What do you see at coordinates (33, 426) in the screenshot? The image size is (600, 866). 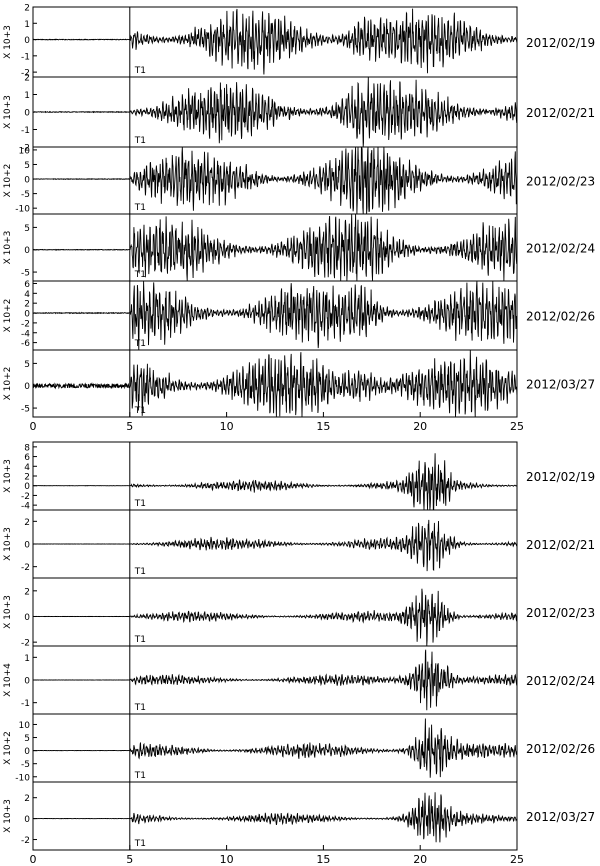 I see `x-tick-label: 0` at bounding box center [33, 426].